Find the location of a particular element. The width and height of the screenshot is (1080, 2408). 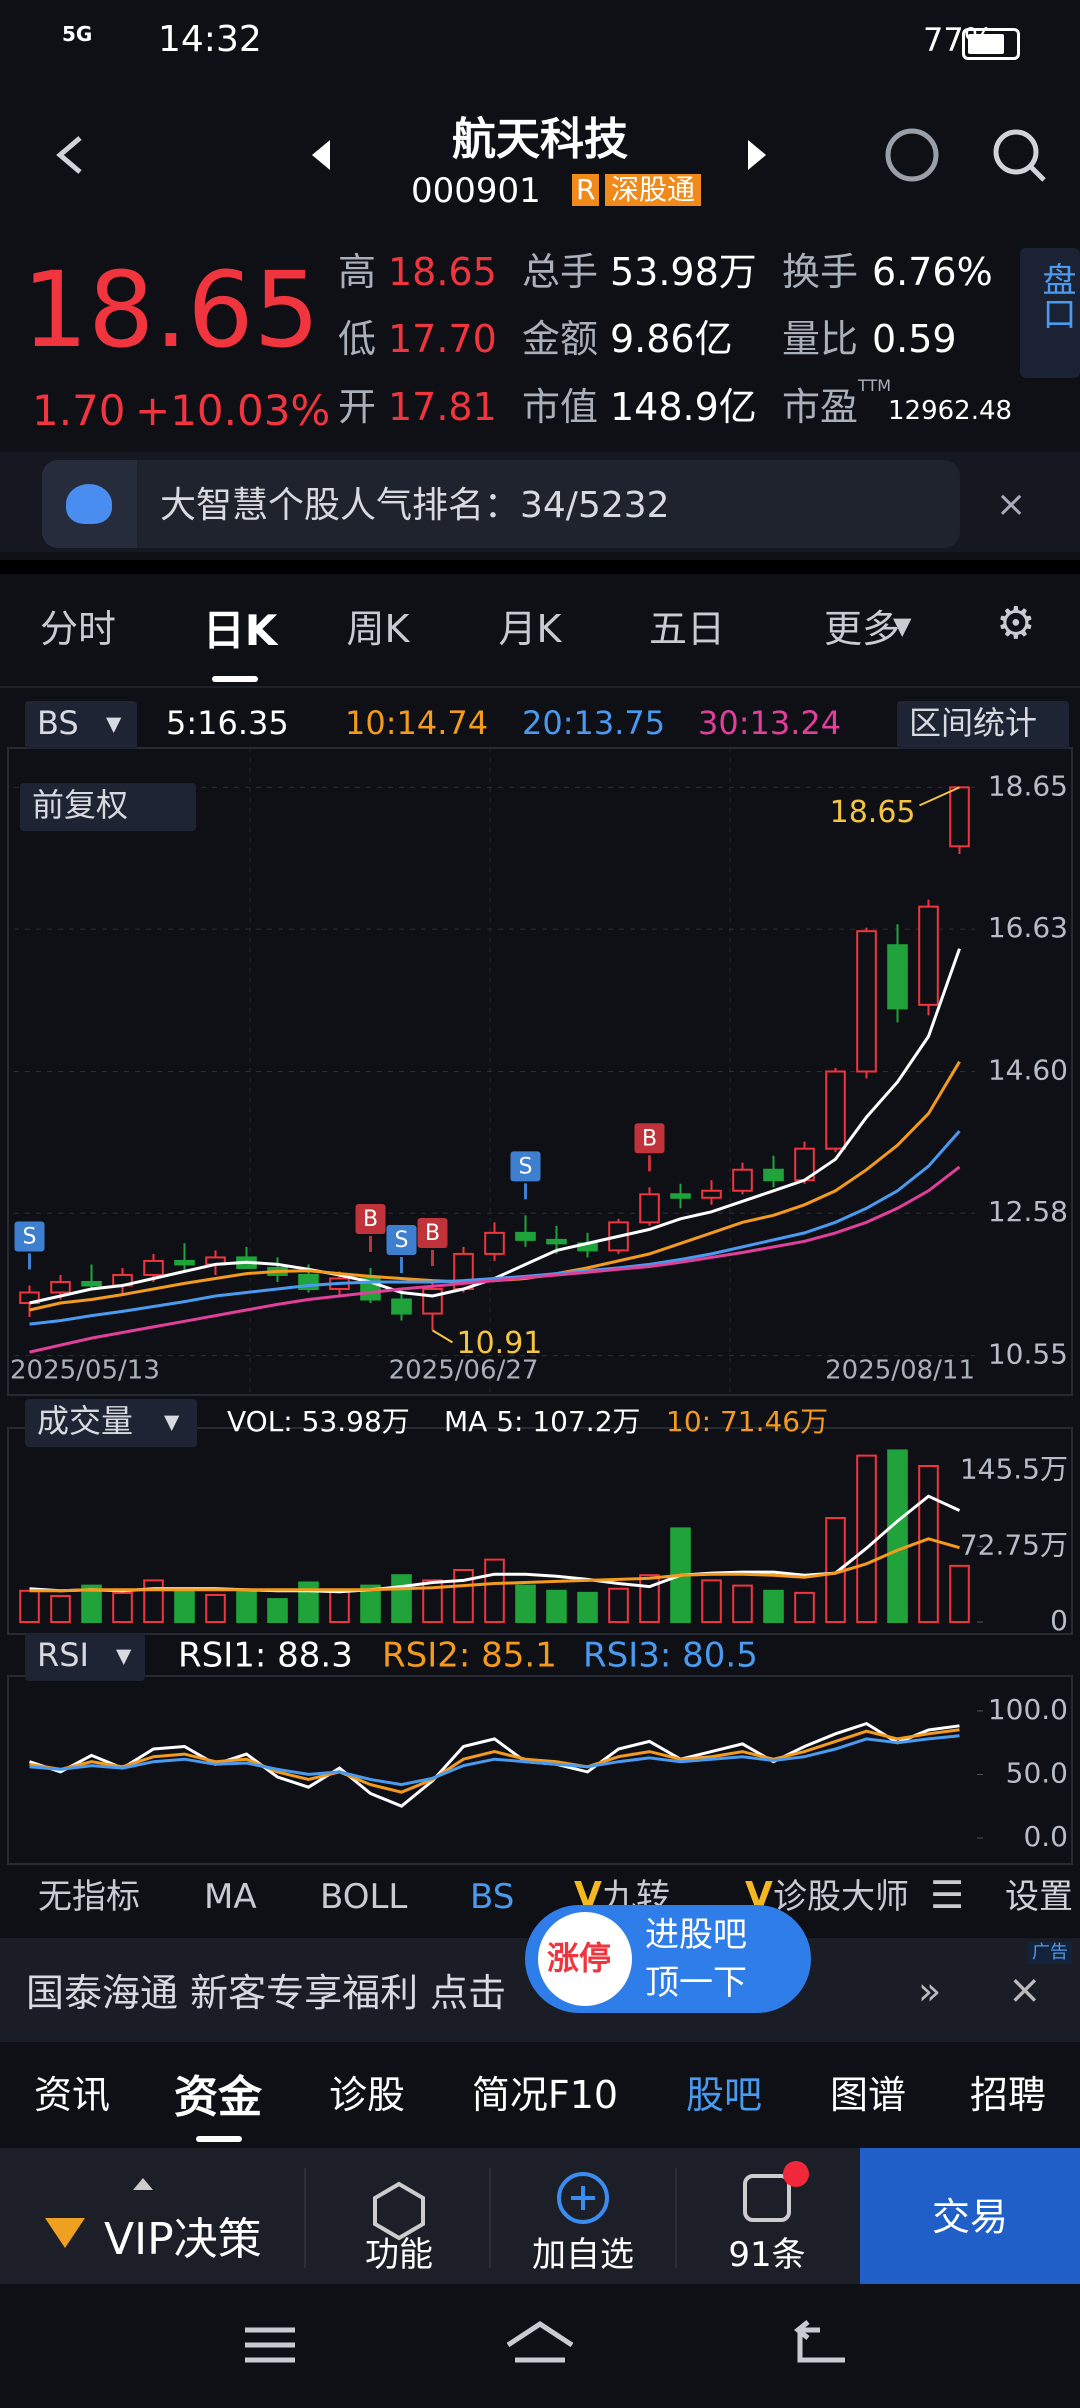

nav-label: VIP决策 is located at coordinates (183, 2239).